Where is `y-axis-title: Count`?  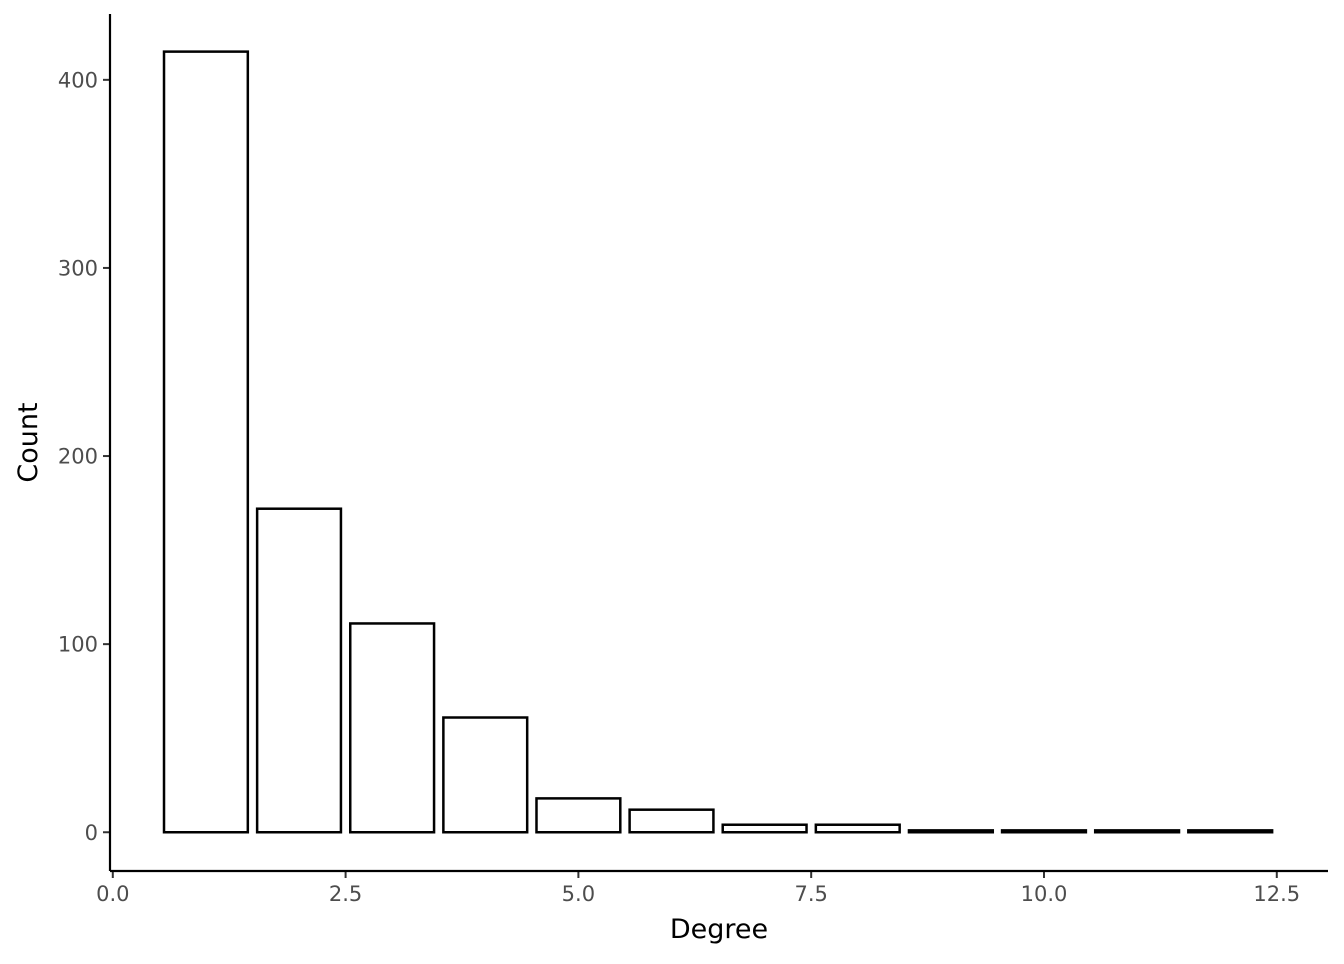 y-axis-title: Count is located at coordinates (28, 442).